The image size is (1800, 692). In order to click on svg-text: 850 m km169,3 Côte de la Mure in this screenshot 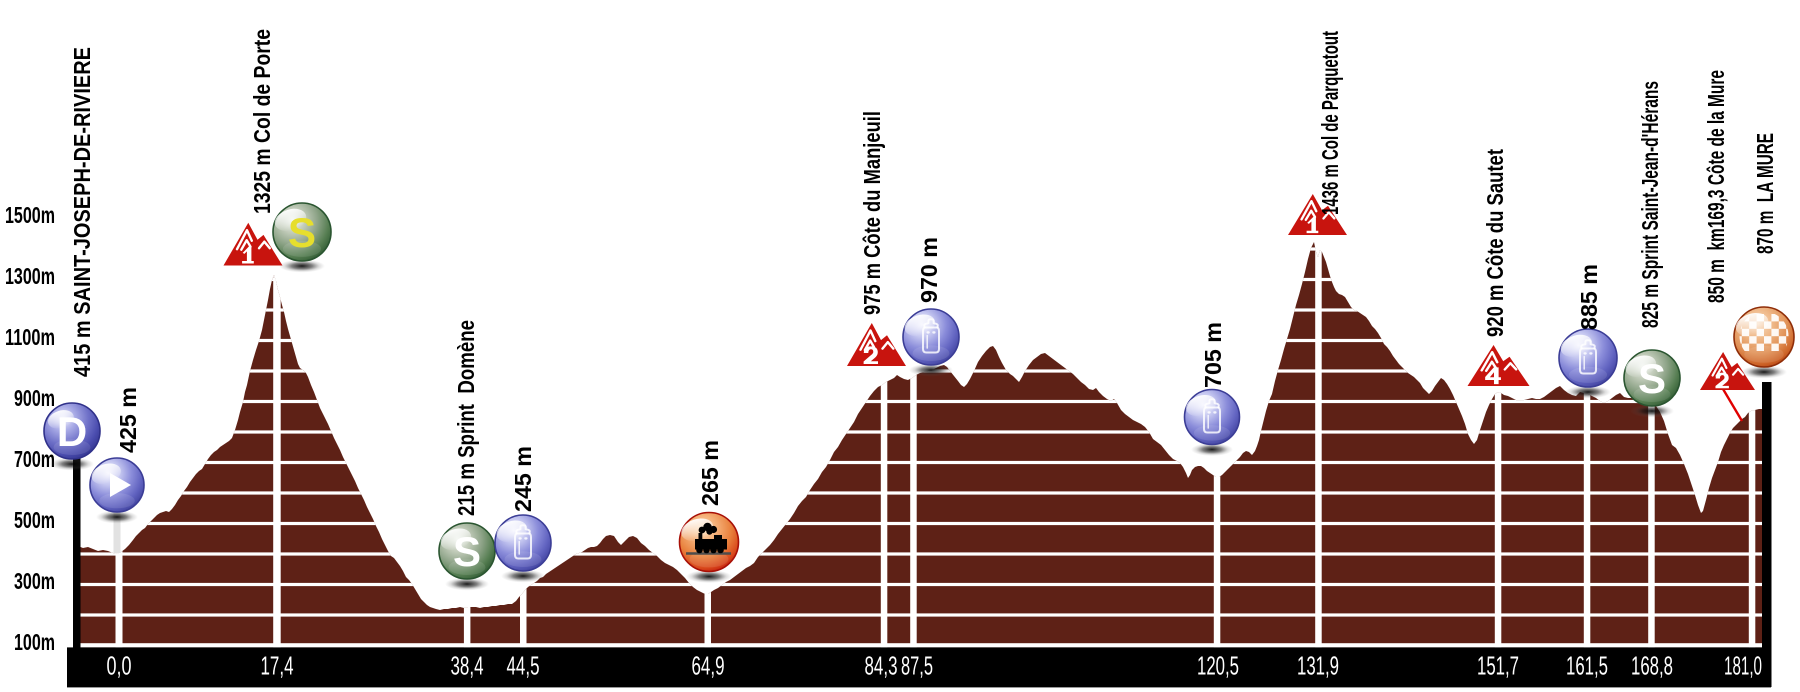, I will do `click(1716, 186)`.